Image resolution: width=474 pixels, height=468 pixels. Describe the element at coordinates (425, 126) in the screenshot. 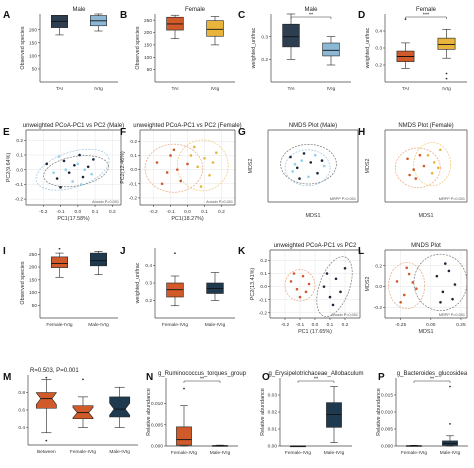

I see `panel-title: NMDS Plot (Female)` at that location.